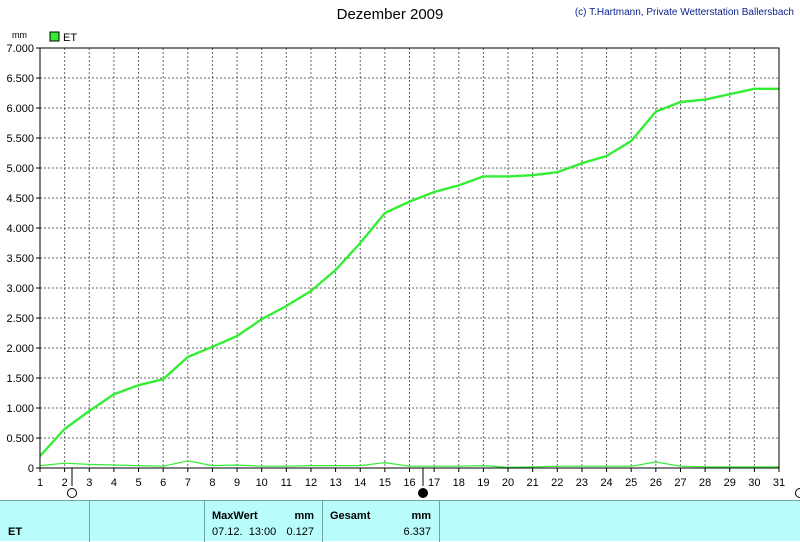  I want to click on x-tick-label: 19, so click(483, 483).